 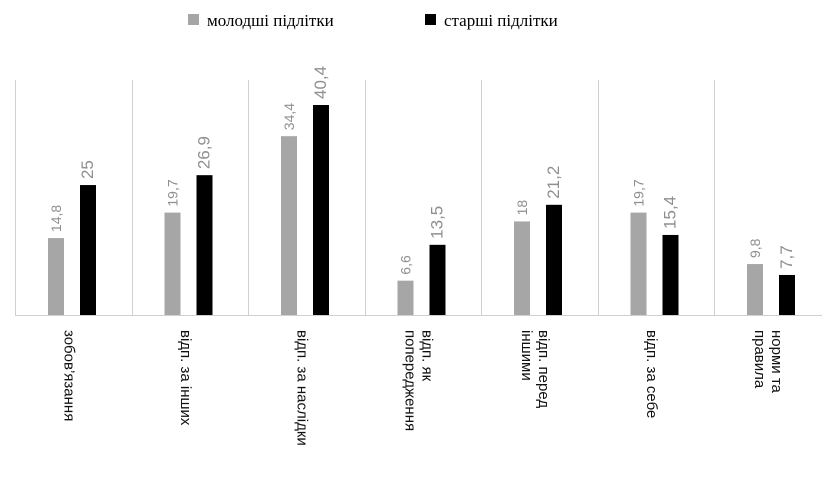 What do you see at coordinates (373, 20) in the screenshot?
I see `legend: молодші підлітки старші підлітки` at bounding box center [373, 20].